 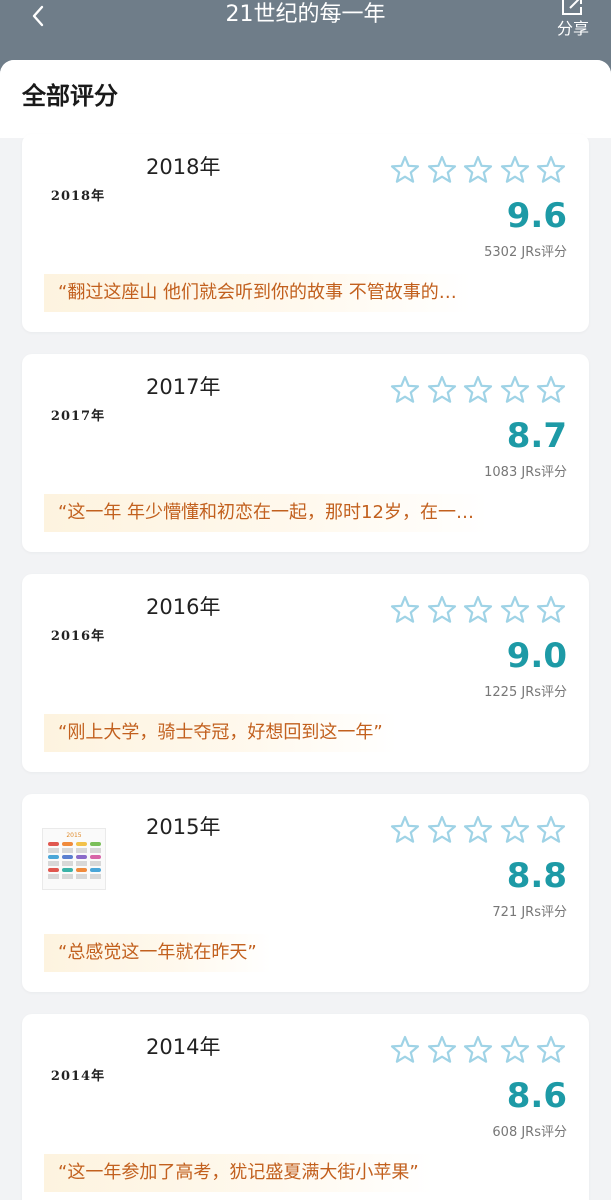 I want to click on rating-count: 5302 JRs评分, so click(x=525, y=252).